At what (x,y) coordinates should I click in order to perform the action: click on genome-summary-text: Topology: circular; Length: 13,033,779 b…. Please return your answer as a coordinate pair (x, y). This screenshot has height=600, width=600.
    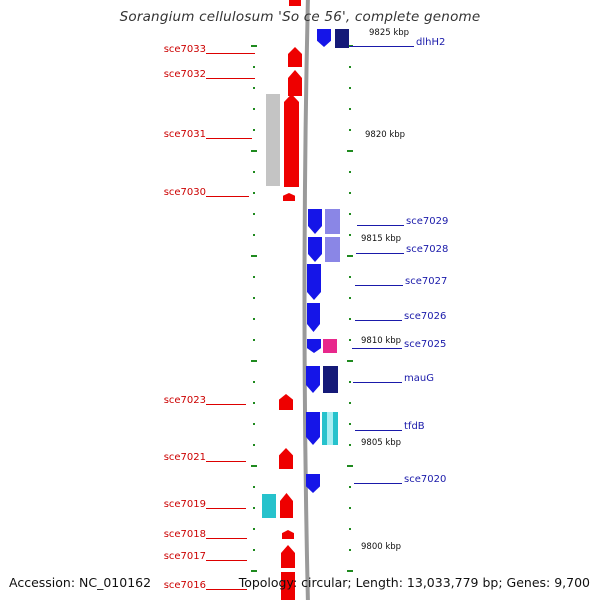
    Looking at the image, I should click on (414, 582).